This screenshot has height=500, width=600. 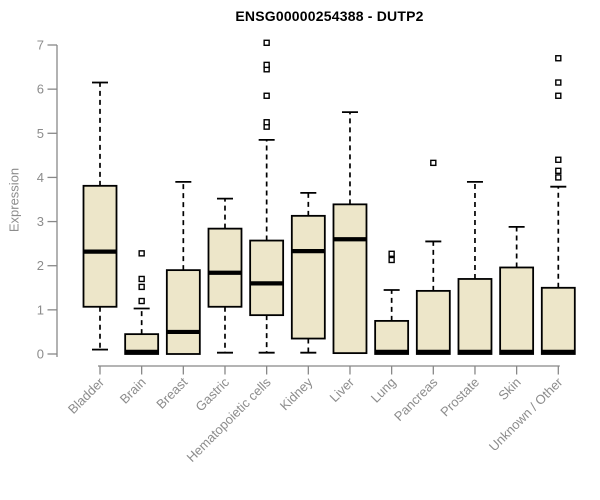 I want to click on x-category-label: Brain, so click(x=133, y=391).